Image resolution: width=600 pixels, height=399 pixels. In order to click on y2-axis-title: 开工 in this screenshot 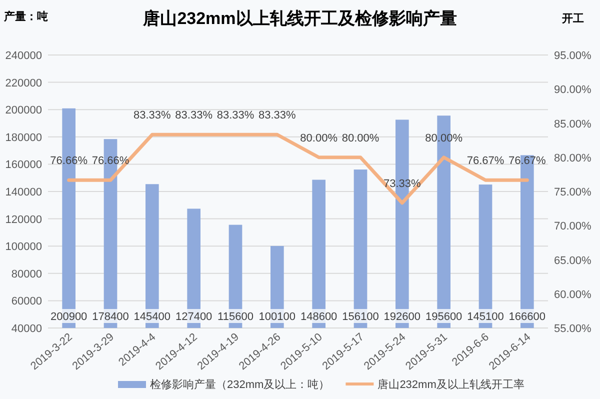, I will do `click(572, 19)`.